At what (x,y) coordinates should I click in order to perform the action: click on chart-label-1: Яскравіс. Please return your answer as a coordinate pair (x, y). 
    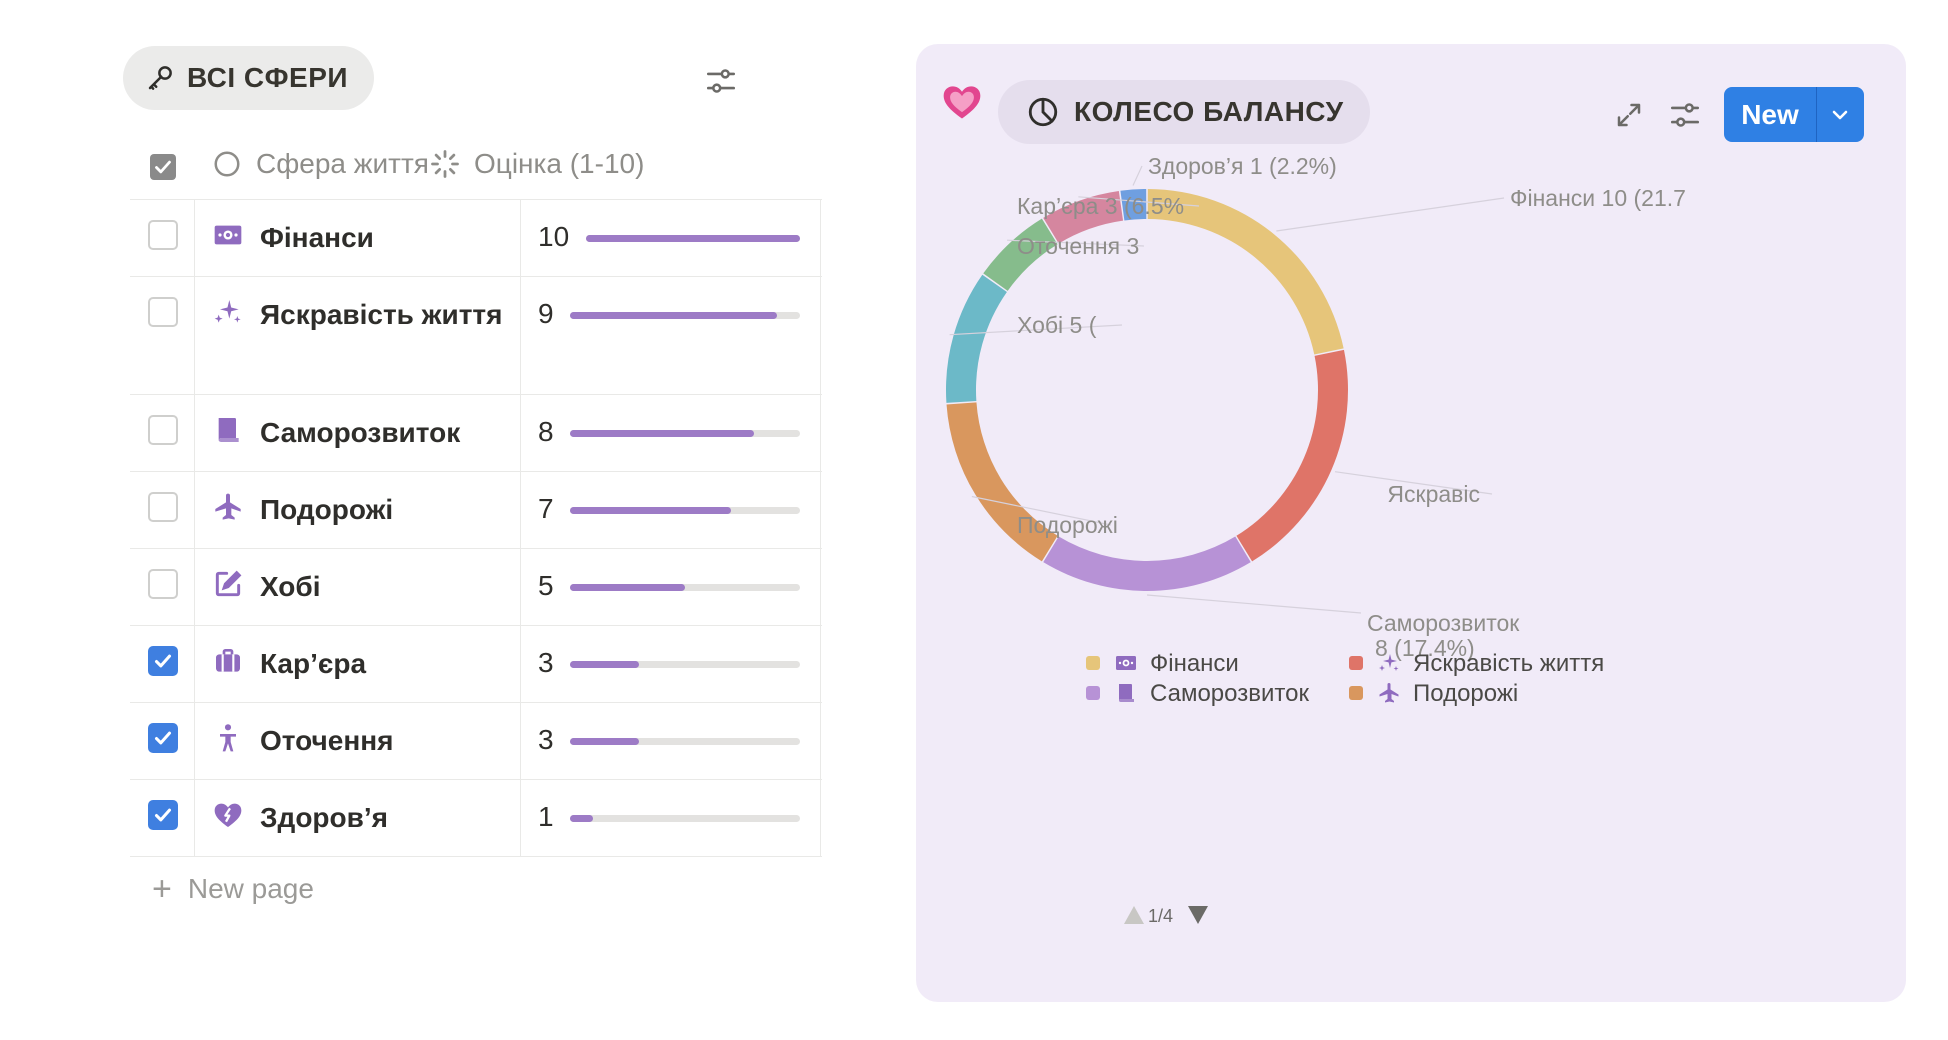
    Looking at the image, I should click on (1433, 494).